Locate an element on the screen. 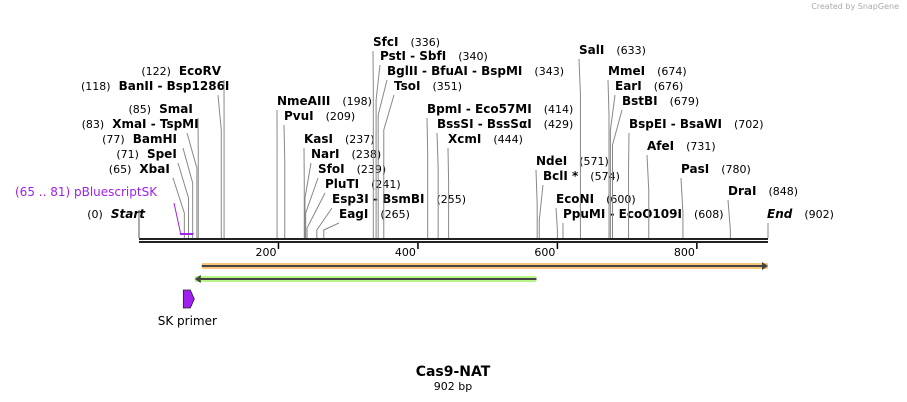 This screenshot has height=402, width=907. enzyme-name: PvuI is located at coordinates (299, 116).